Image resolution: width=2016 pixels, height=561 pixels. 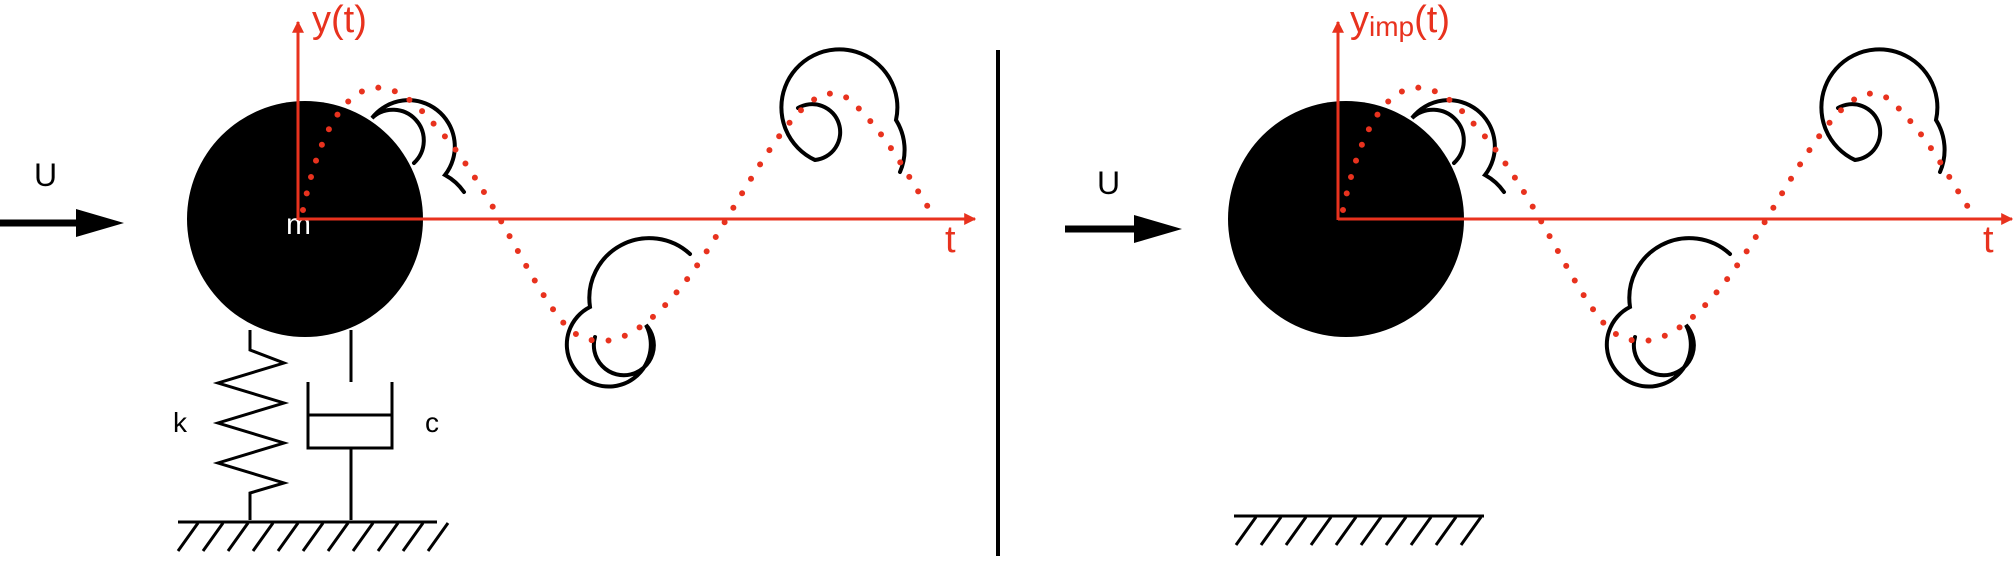 I want to click on damper, so click(x=350, y=425).